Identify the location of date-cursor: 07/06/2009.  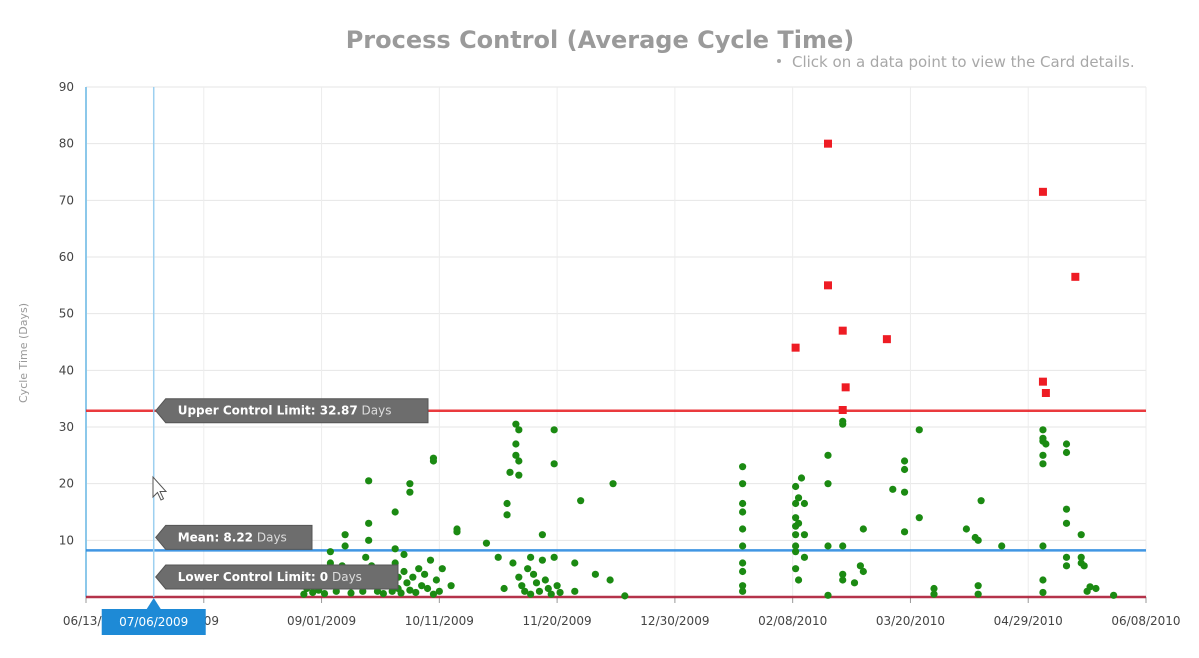
(153, 361).